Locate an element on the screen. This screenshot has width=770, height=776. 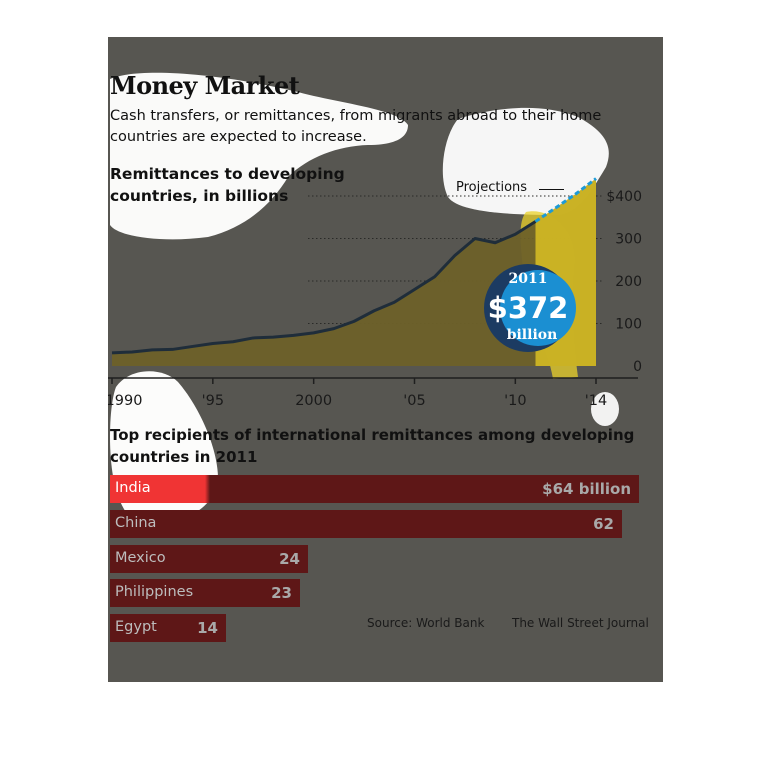
bar-value-china: 62 is located at coordinates (603, 524).